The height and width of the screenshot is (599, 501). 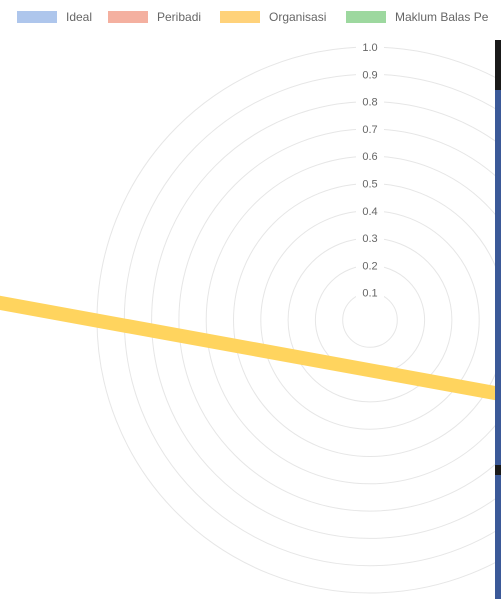 I want to click on tick-label-0-4: 0.4, so click(x=369, y=212).